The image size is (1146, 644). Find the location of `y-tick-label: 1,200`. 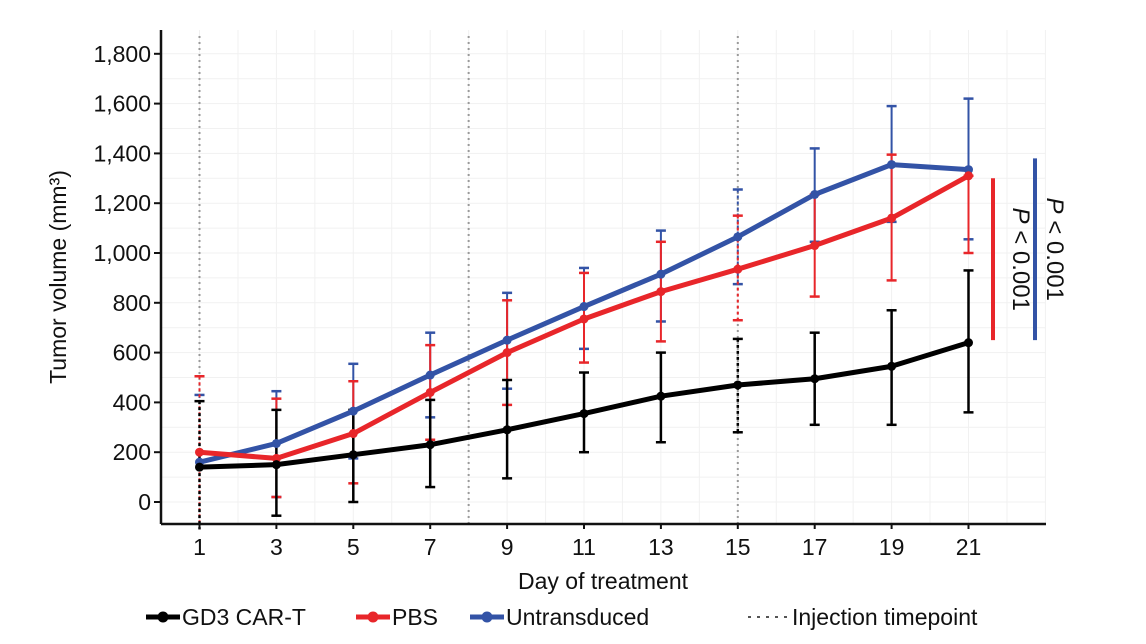

y-tick-label: 1,200 is located at coordinates (122, 203).